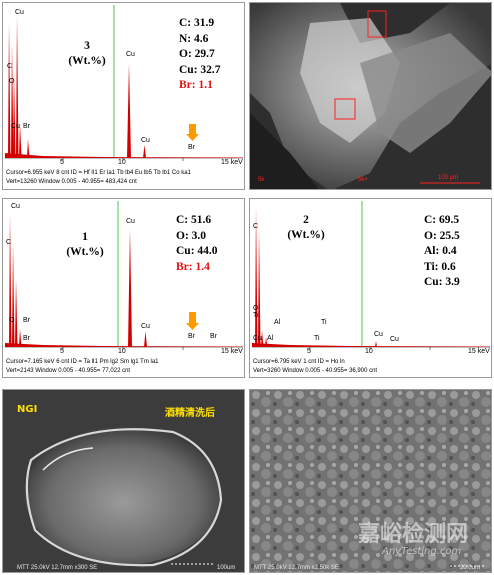 The height and width of the screenshot is (575, 494). I want to click on composition-cu: Cu: 44.0, so click(197, 251).